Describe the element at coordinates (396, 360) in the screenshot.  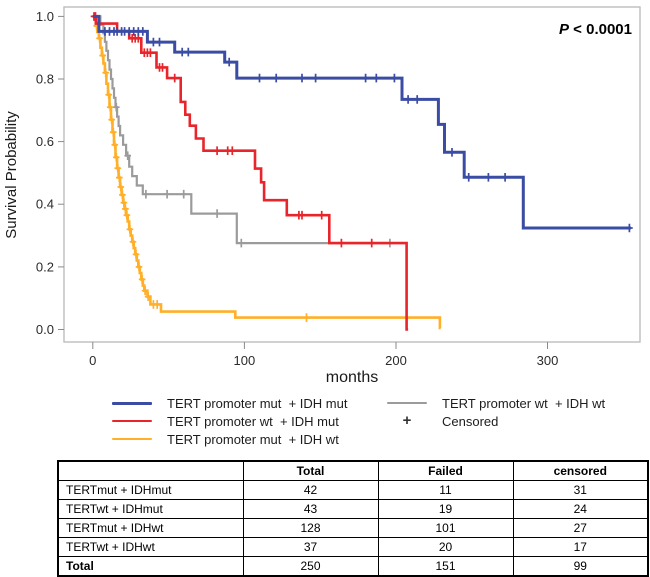
I see `x-tick-label: 200` at that location.